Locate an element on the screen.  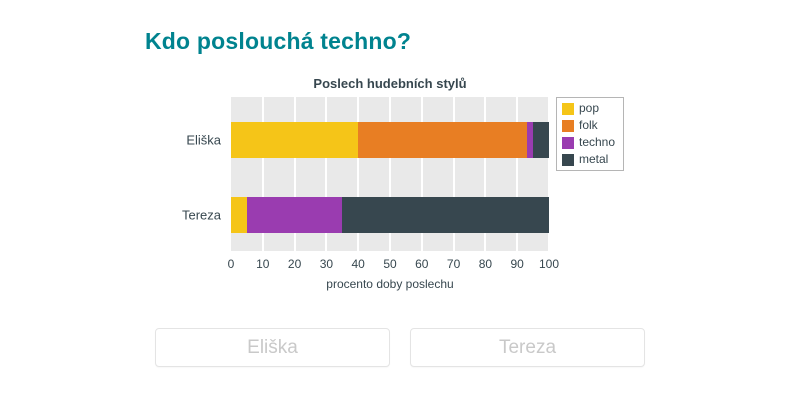
legend-item-metal: metal is located at coordinates (588, 159).